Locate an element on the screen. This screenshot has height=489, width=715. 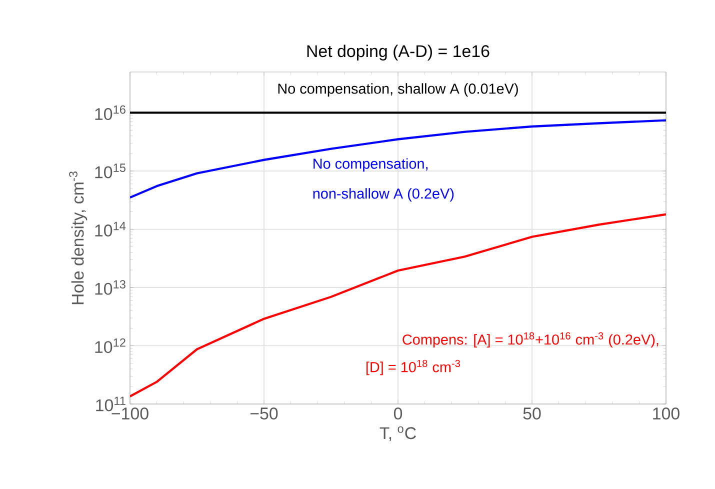
annotation: [D] = 10$^{18}$ cm$^{-3}$ is located at coordinates (413, 368).